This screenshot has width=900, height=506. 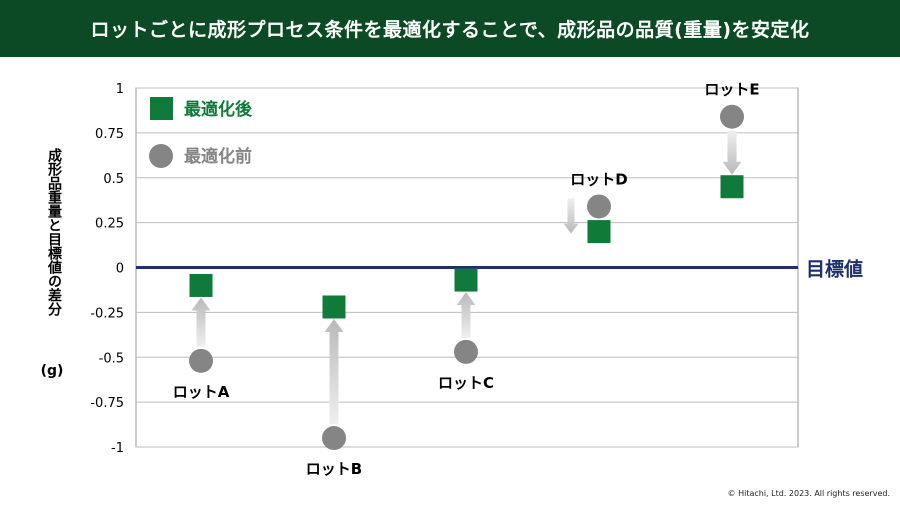 What do you see at coordinates (52, 371) in the screenshot?
I see `y-axis-unit: (g)` at bounding box center [52, 371].